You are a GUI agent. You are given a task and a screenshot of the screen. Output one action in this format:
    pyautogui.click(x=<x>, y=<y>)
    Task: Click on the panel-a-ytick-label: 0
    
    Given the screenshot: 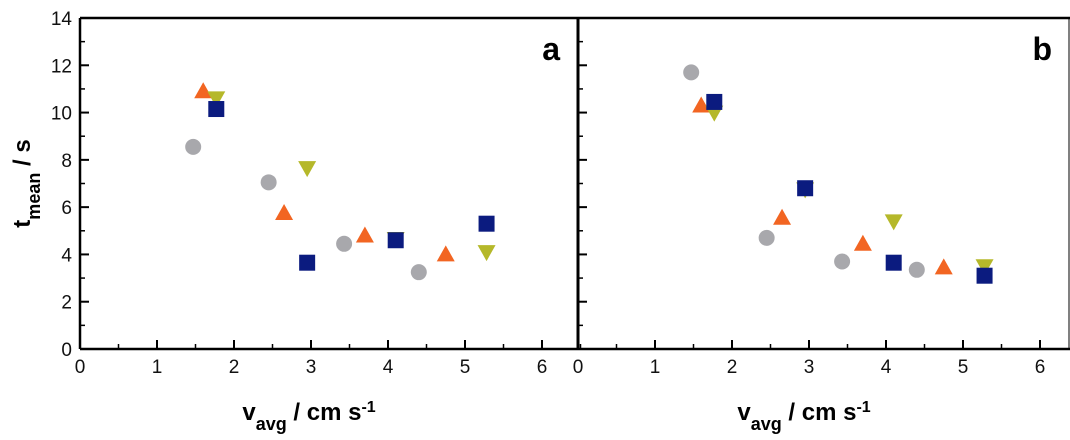 What is the action you would take?
    pyautogui.click(x=66, y=350)
    